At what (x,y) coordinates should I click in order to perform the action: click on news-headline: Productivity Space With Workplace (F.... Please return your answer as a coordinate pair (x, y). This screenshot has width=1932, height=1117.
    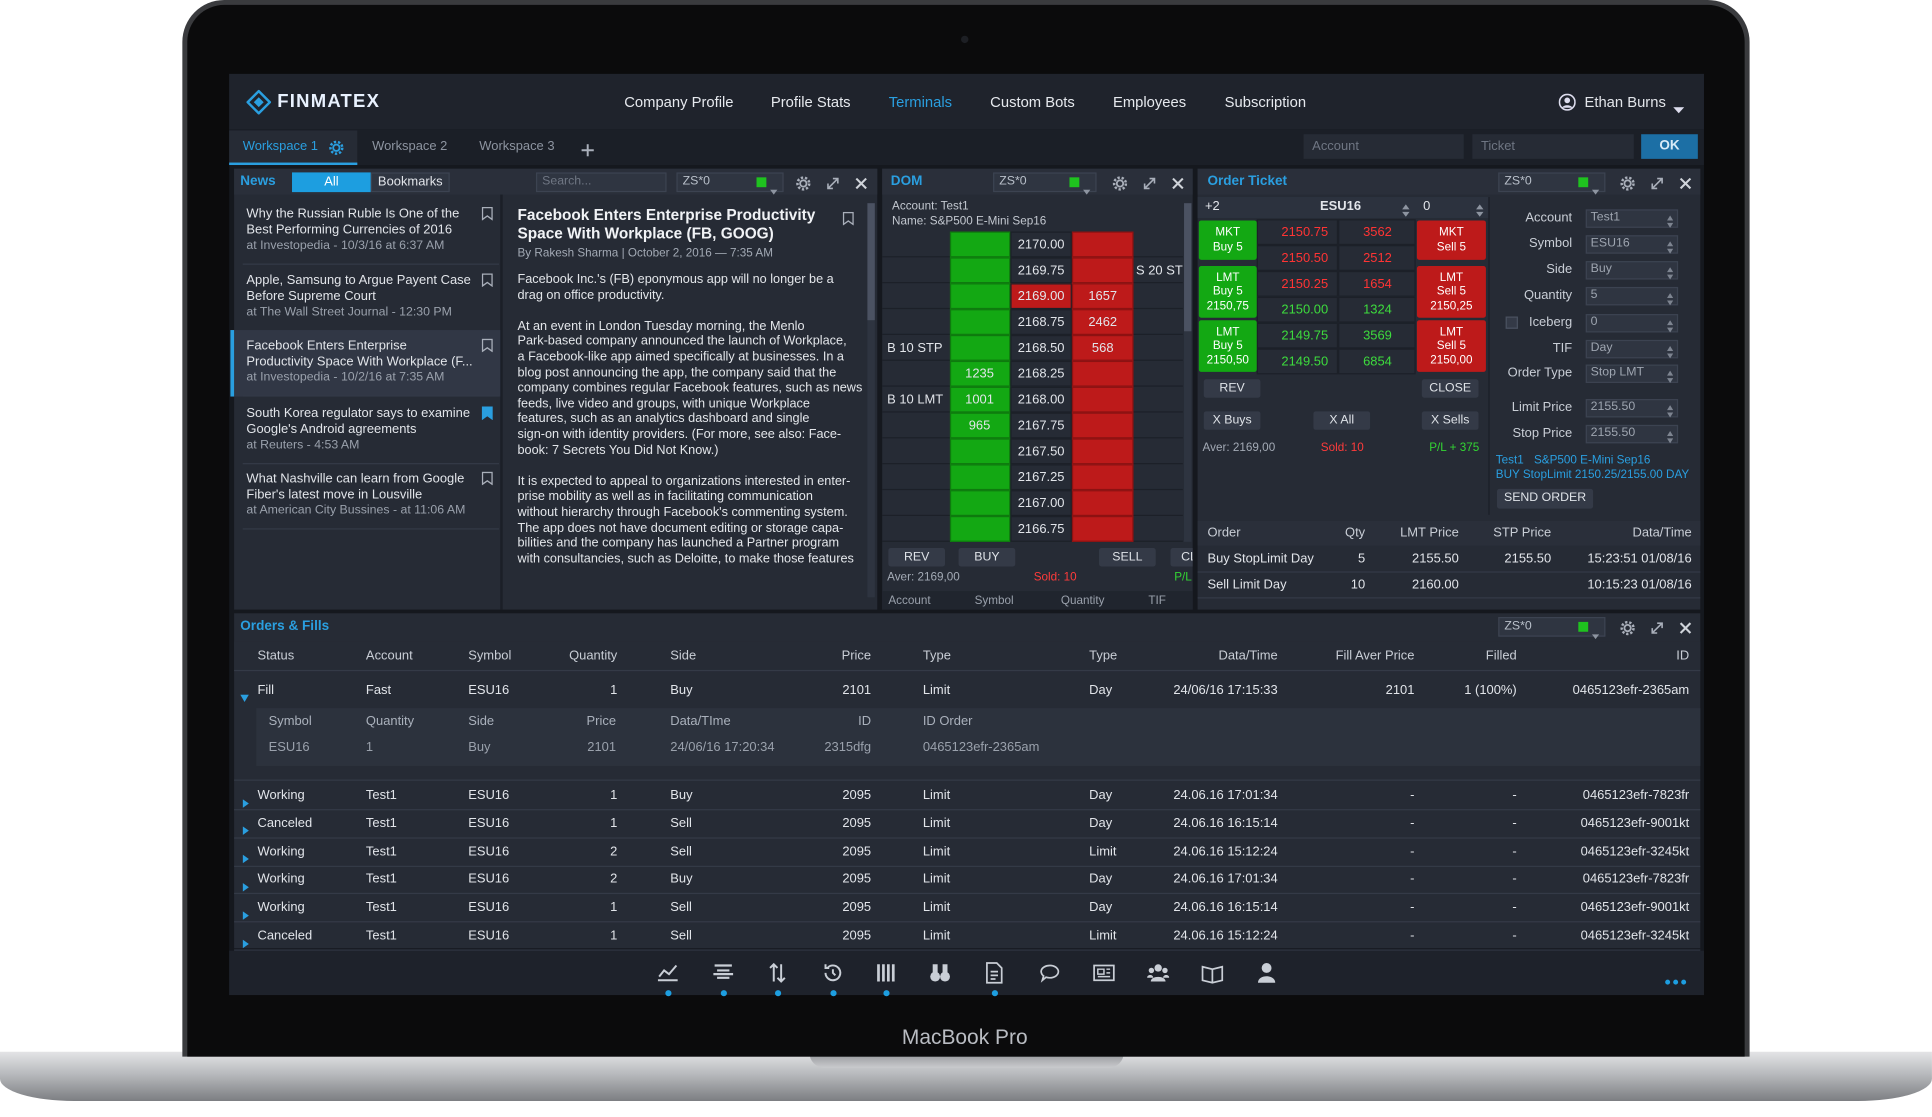
    Looking at the image, I should click on (359, 361).